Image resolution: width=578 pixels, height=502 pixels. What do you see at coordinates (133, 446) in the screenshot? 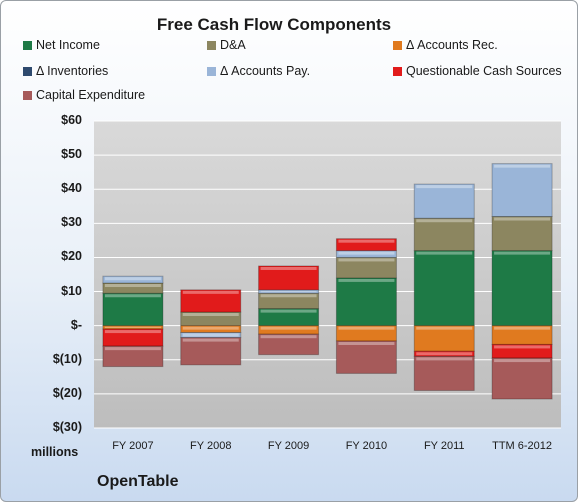
I see `x-tick-label: FY 2007` at bounding box center [133, 446].